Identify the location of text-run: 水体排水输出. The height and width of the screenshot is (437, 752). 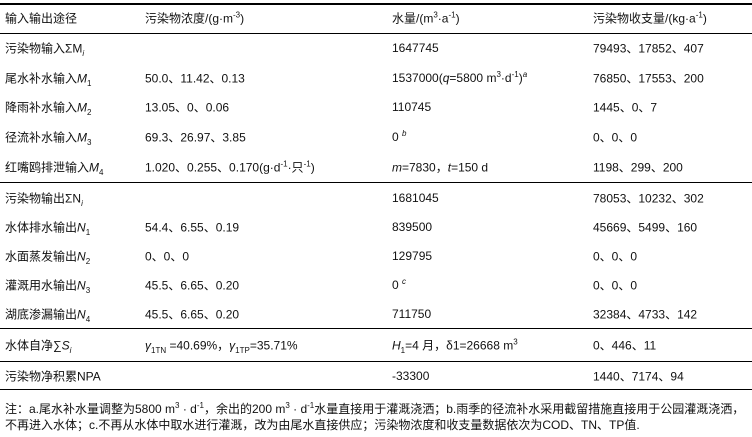
(41, 227).